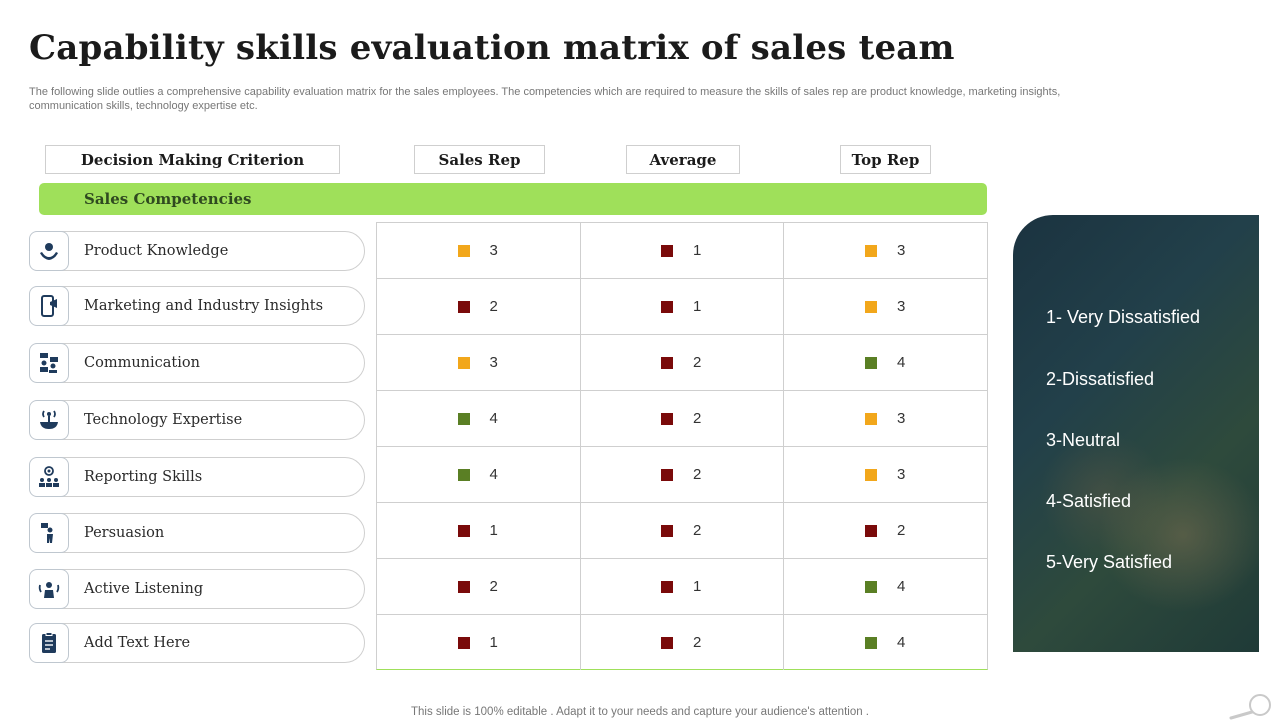 The height and width of the screenshot is (720, 1280). I want to click on criterion-row: Marketing and Industry Insights, so click(197, 306).